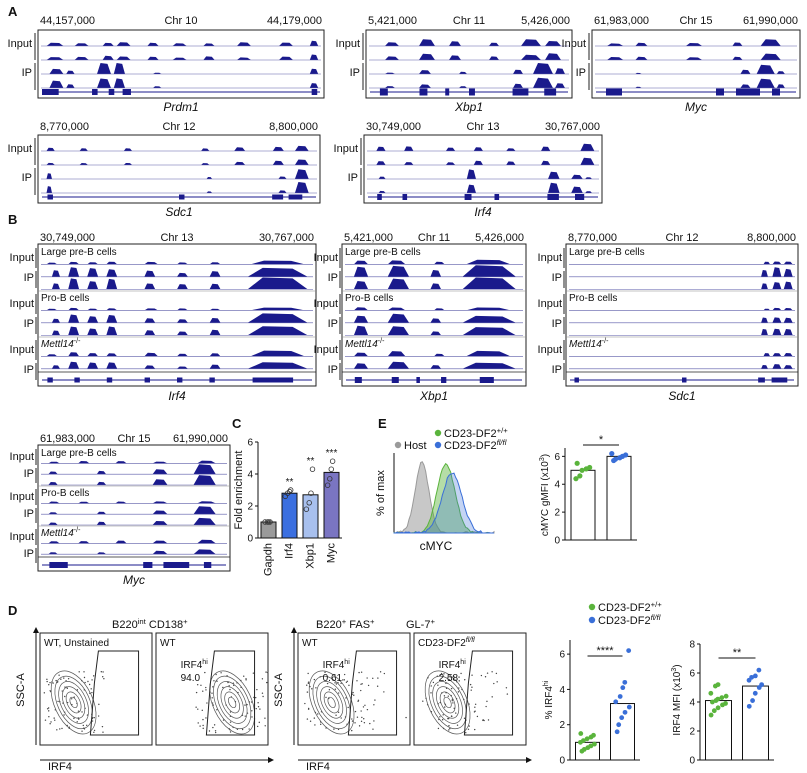 This screenshot has width=807, height=773. What do you see at coordinates (557, 485) in the screenshot?
I see `chart-e-y-tick-label: 4` at bounding box center [557, 485].